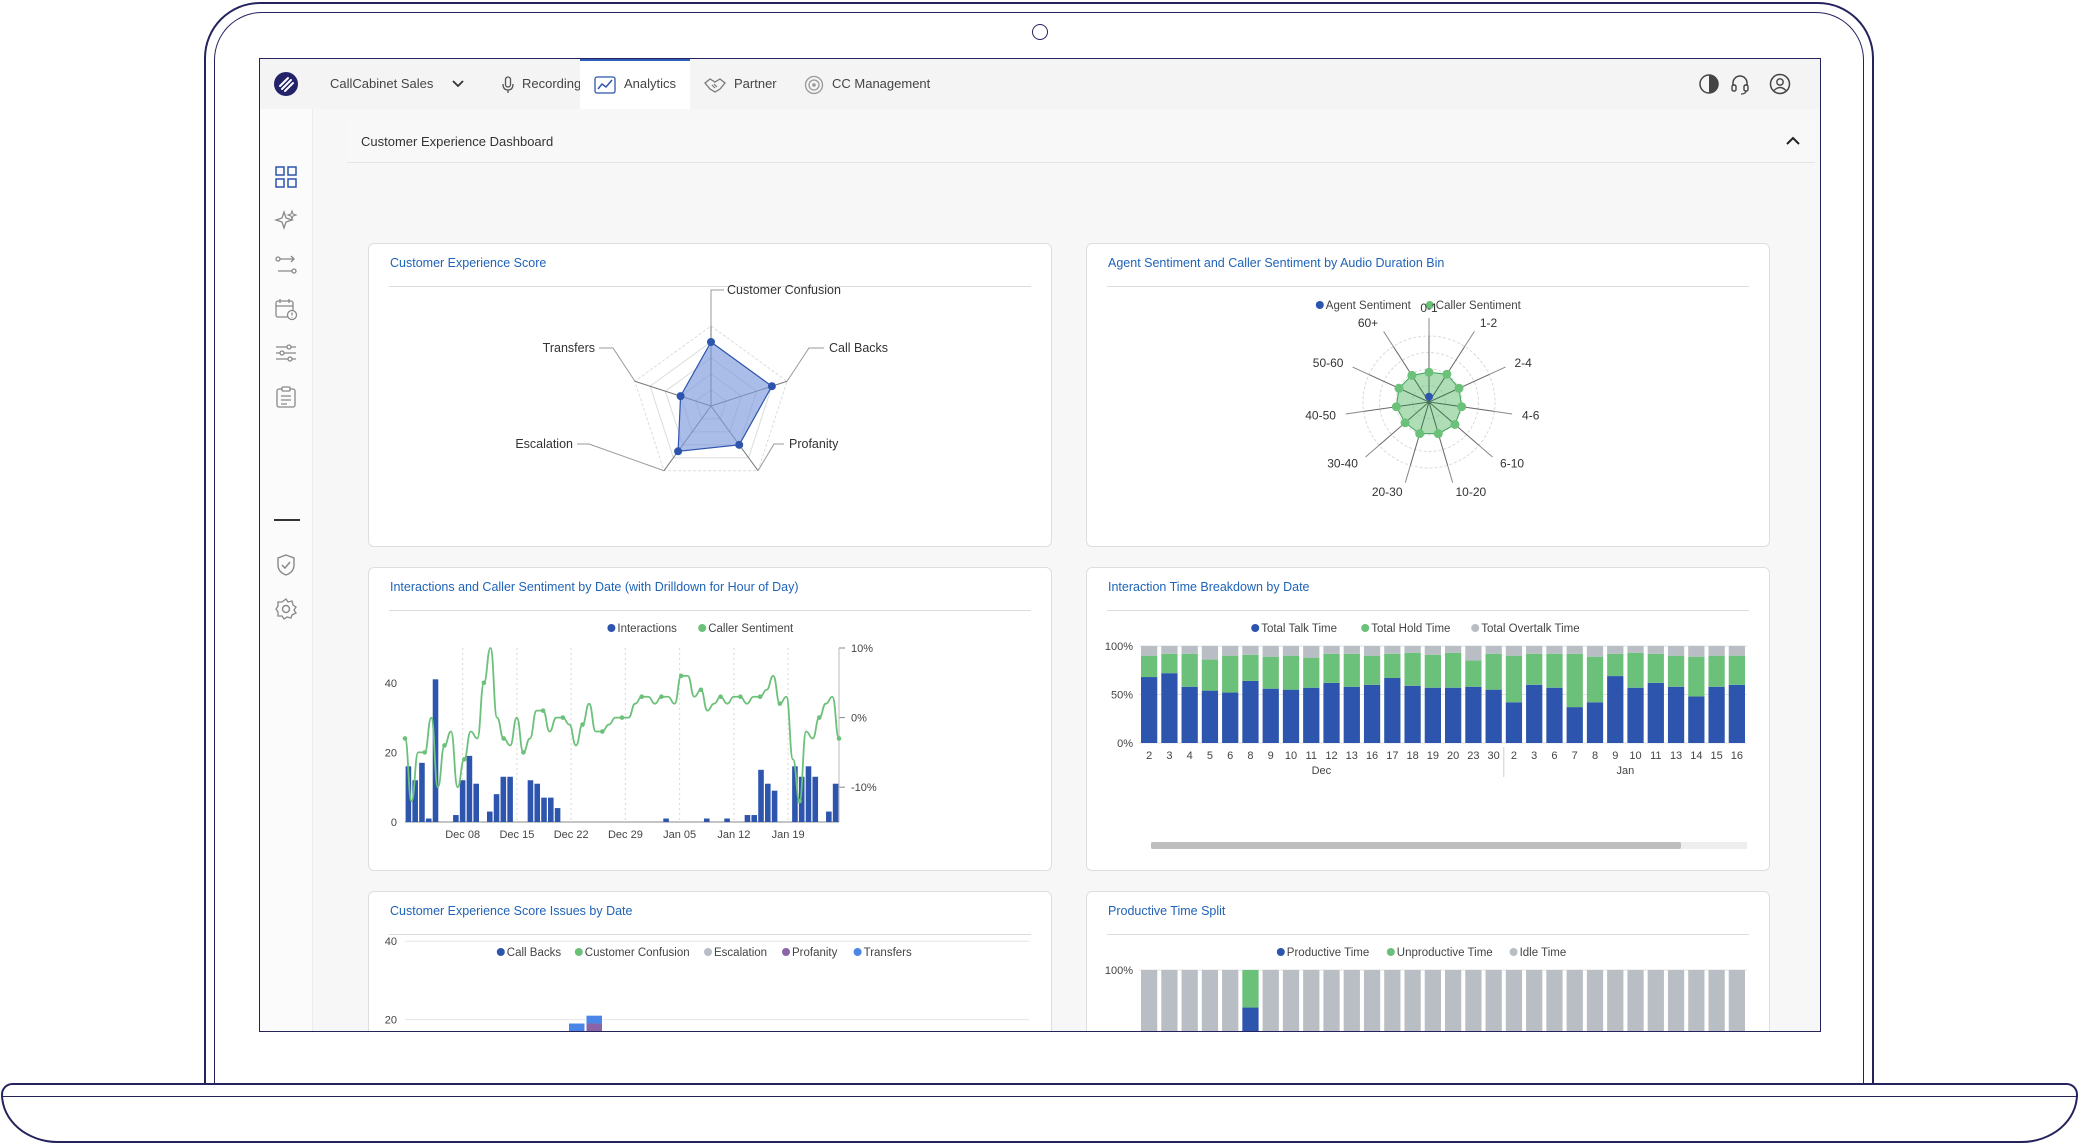  Describe the element at coordinates (594, 1027) in the screenshot. I see `profanity-bar` at that location.